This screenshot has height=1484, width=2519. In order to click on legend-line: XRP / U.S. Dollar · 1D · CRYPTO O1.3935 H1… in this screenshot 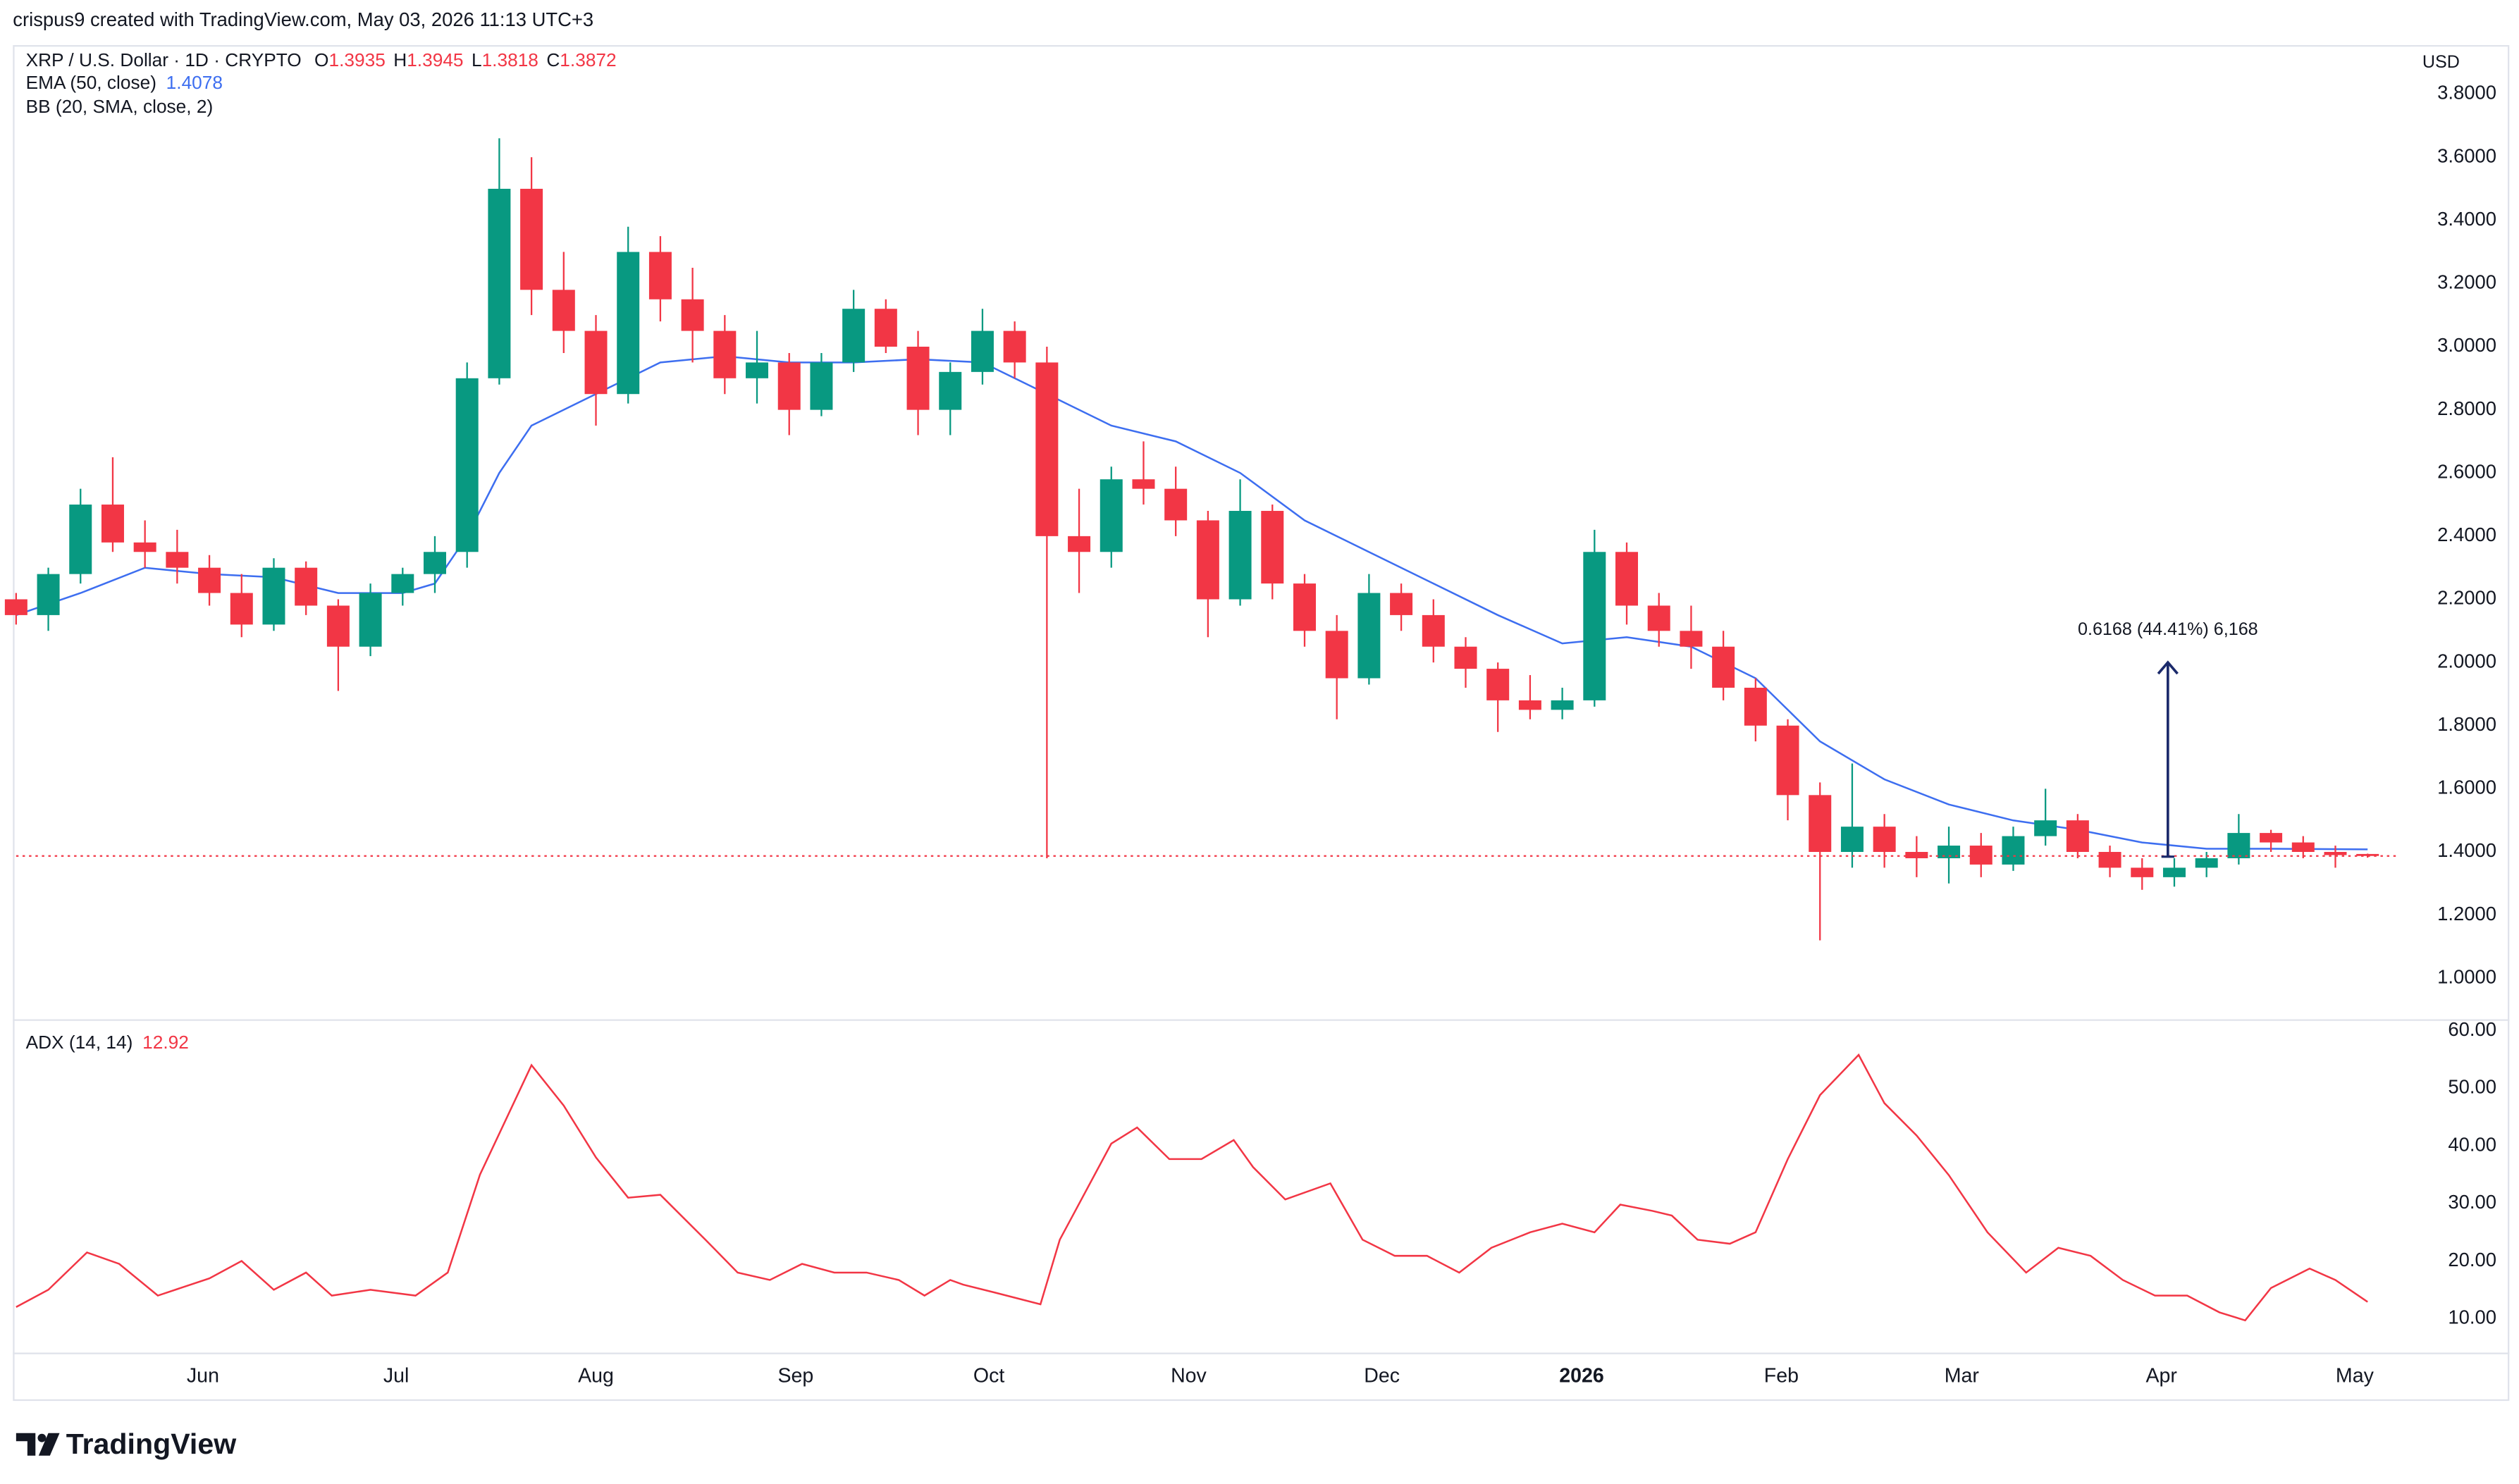, I will do `click(321, 59)`.